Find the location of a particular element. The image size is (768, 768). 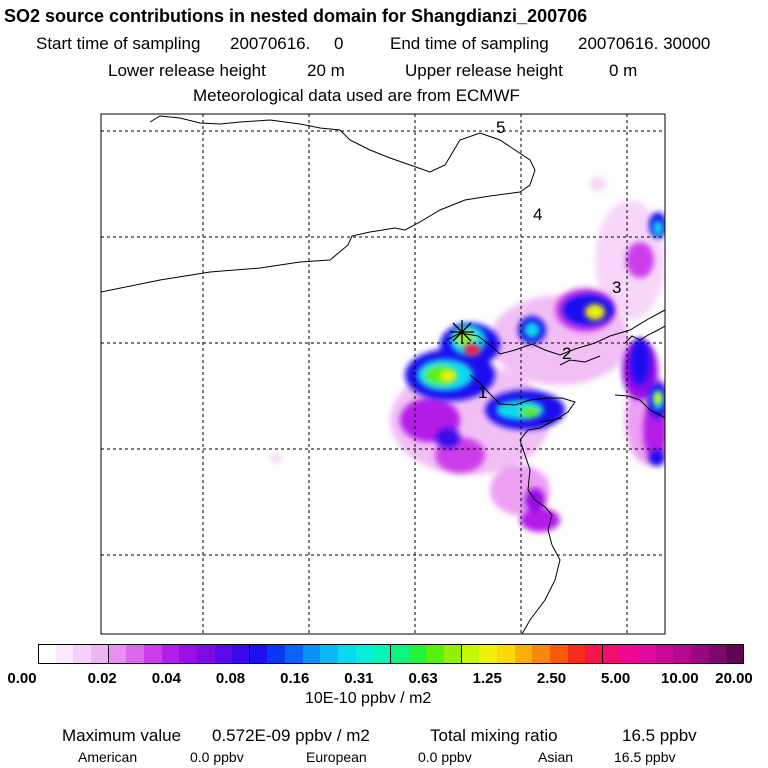

track-label-5: 5 is located at coordinates (500, 127).